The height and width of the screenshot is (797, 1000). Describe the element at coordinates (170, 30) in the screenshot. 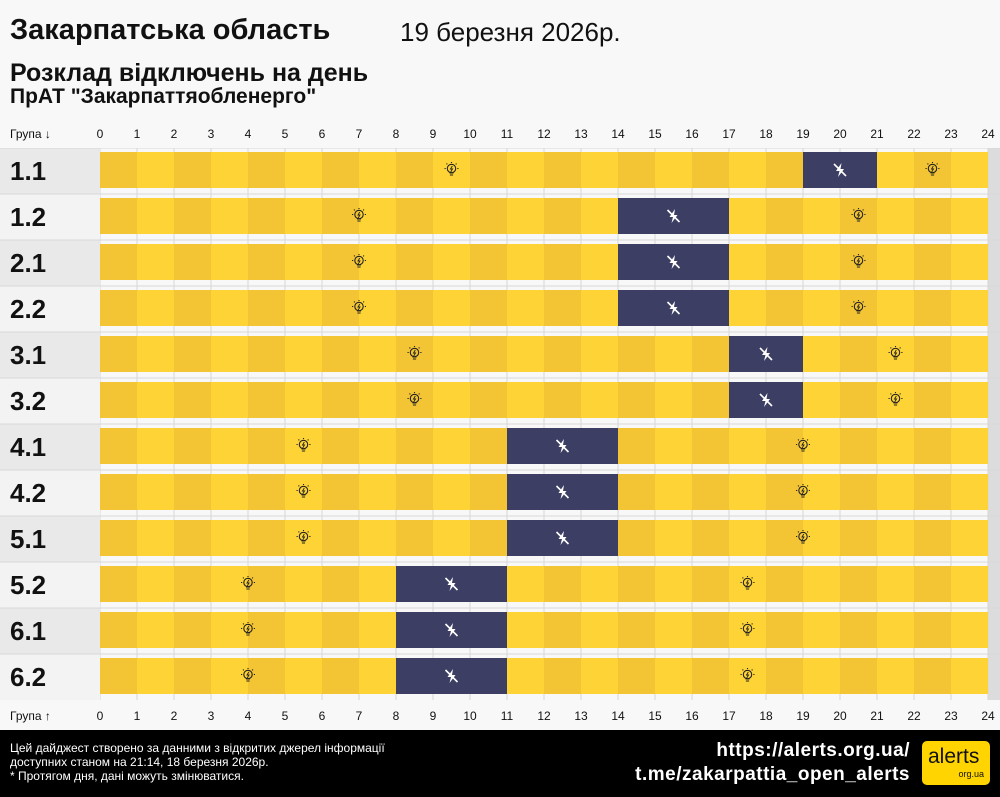

I see `region-title: Закарпатська область` at that location.